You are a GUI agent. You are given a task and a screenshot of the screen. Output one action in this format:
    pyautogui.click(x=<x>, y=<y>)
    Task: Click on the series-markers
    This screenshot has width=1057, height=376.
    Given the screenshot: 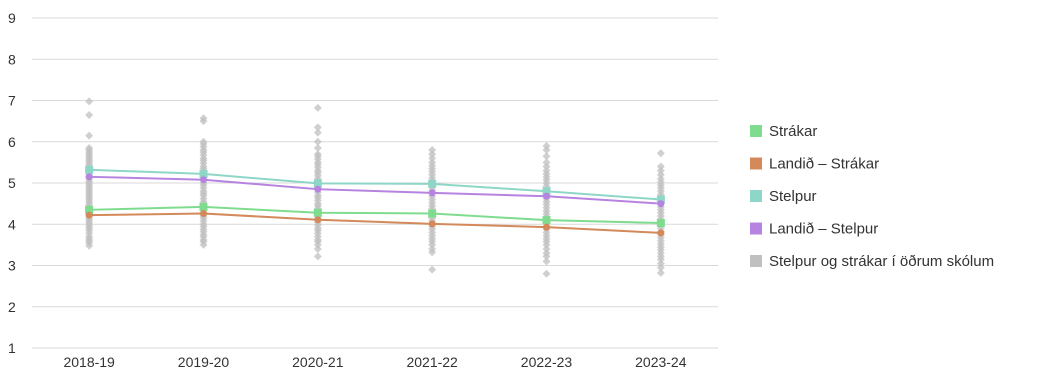 What is the action you would take?
    pyautogui.click(x=375, y=201)
    